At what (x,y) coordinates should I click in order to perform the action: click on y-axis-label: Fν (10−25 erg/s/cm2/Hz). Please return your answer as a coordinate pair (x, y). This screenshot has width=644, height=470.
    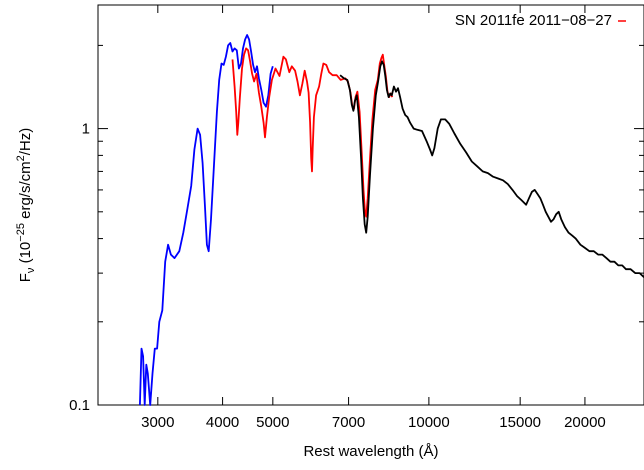
    Looking at the image, I should click on (26, 205).